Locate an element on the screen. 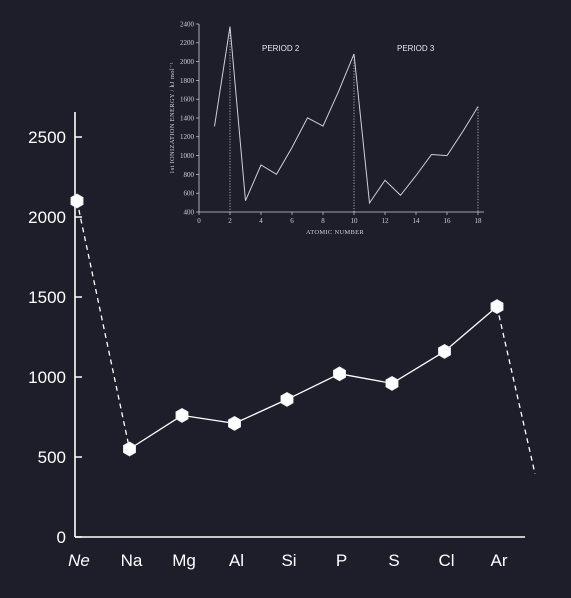 This screenshot has height=598, width=571. main-x-tick-label: Si is located at coordinates (288, 560).